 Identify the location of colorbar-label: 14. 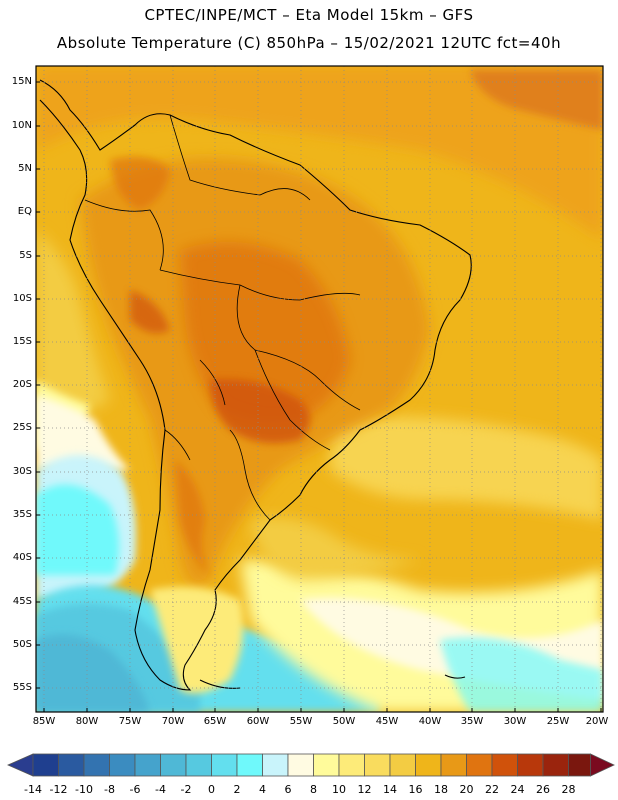
(390, 789).